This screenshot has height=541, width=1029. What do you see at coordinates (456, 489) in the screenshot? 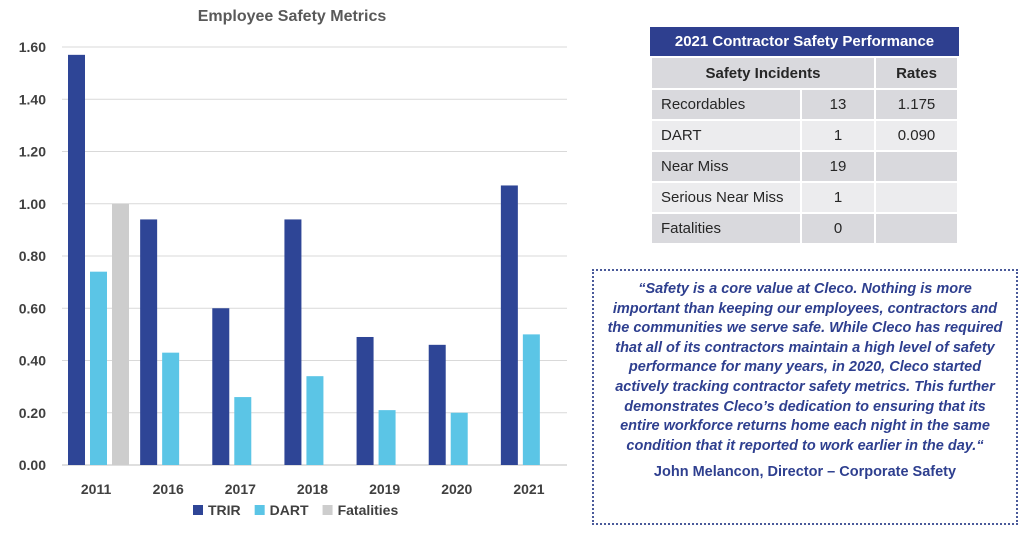
I see `x-tick-label: 2020` at bounding box center [456, 489].